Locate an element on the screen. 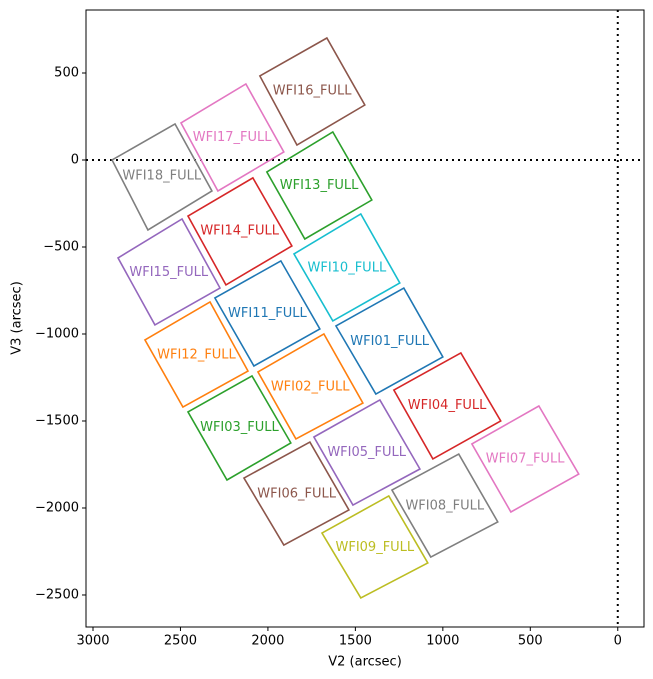 The width and height of the screenshot is (653, 679). detector-label: WFI15_FULL is located at coordinates (168, 272).